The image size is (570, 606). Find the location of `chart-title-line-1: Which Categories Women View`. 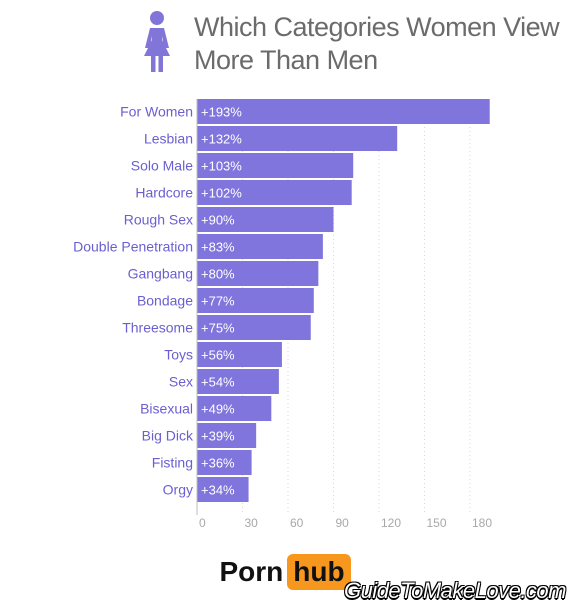

chart-title-line-1: Which Categories Women View is located at coordinates (377, 27).